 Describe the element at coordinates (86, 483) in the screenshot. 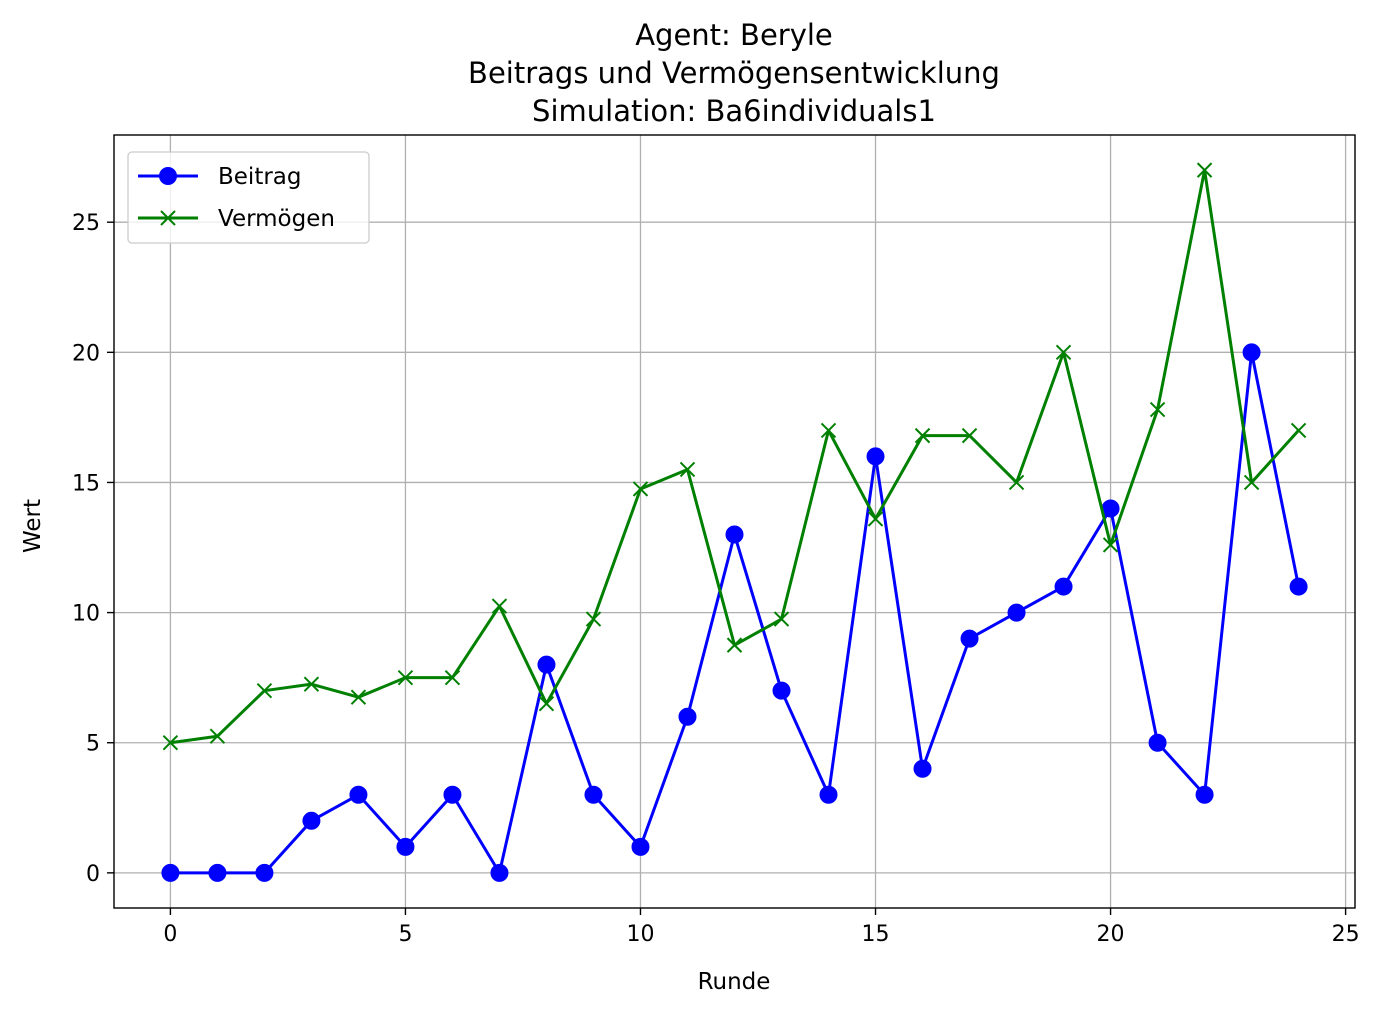

I see `y-tick-label: 15` at that location.